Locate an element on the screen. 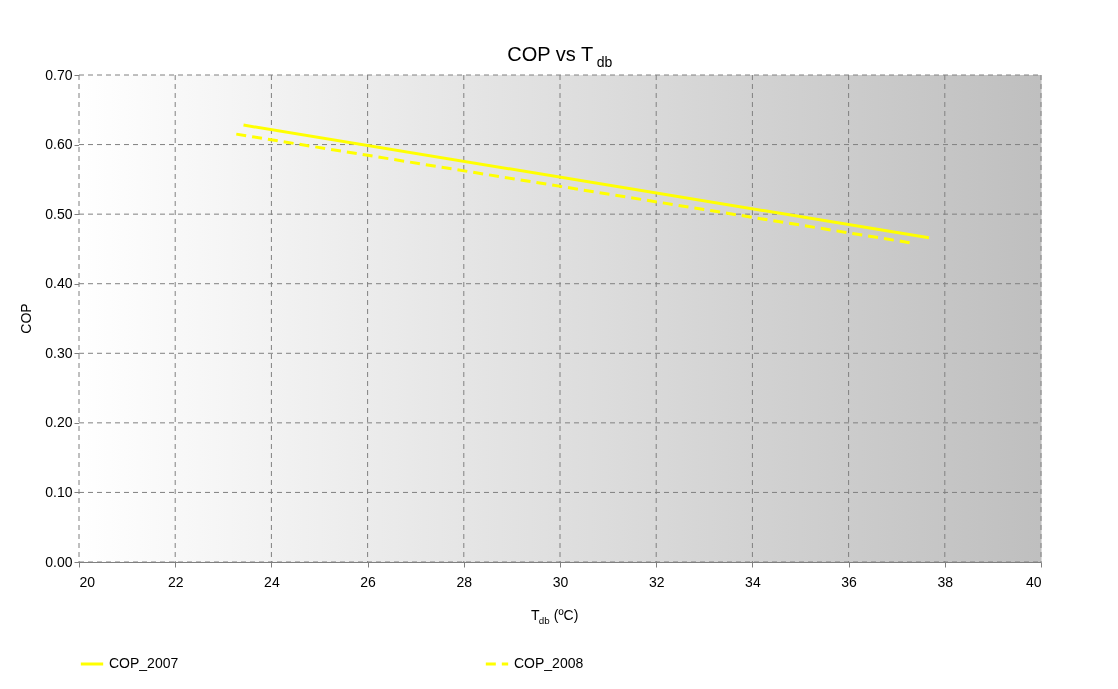 Image resolution: width=1118 pixels, height=689 pixels. y-tick-label: 0.50 is located at coordinates (59, 213).